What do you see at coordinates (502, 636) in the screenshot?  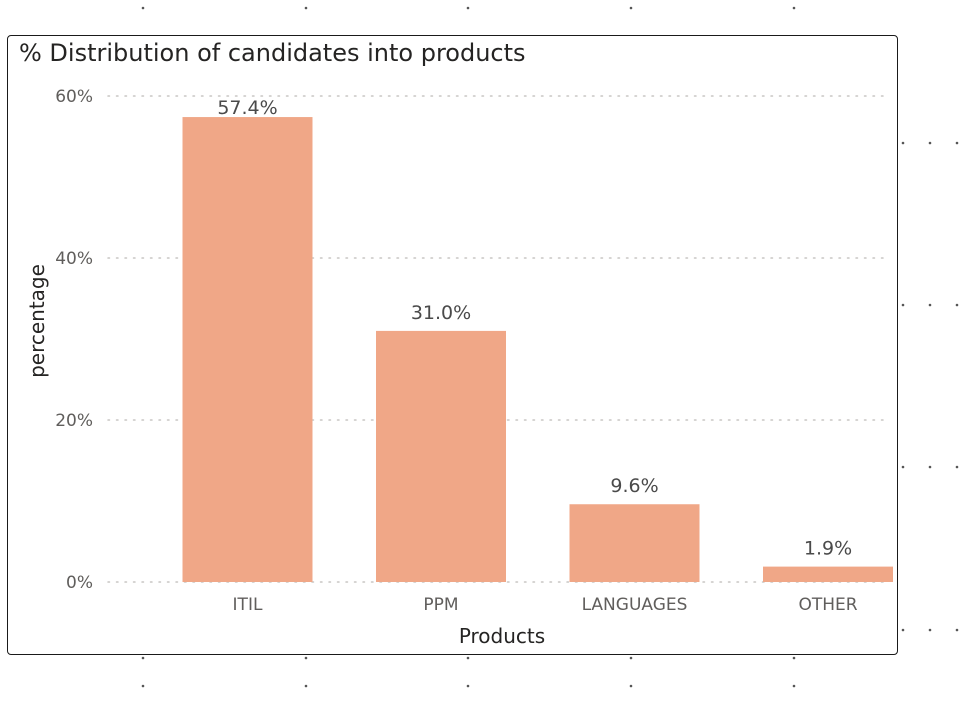 I see `x-axis-title: Products` at bounding box center [502, 636].